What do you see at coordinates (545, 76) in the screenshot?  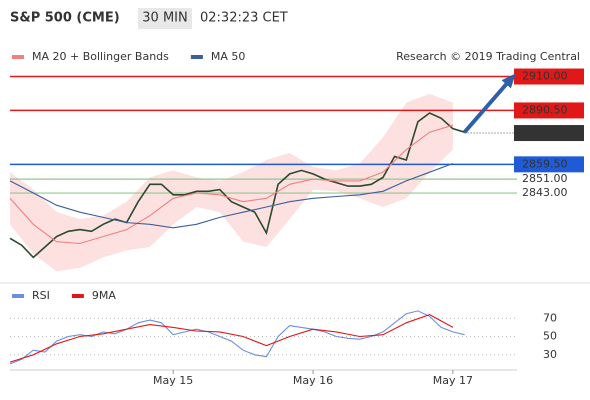 I see `level-label: 2910.00` at bounding box center [545, 76].